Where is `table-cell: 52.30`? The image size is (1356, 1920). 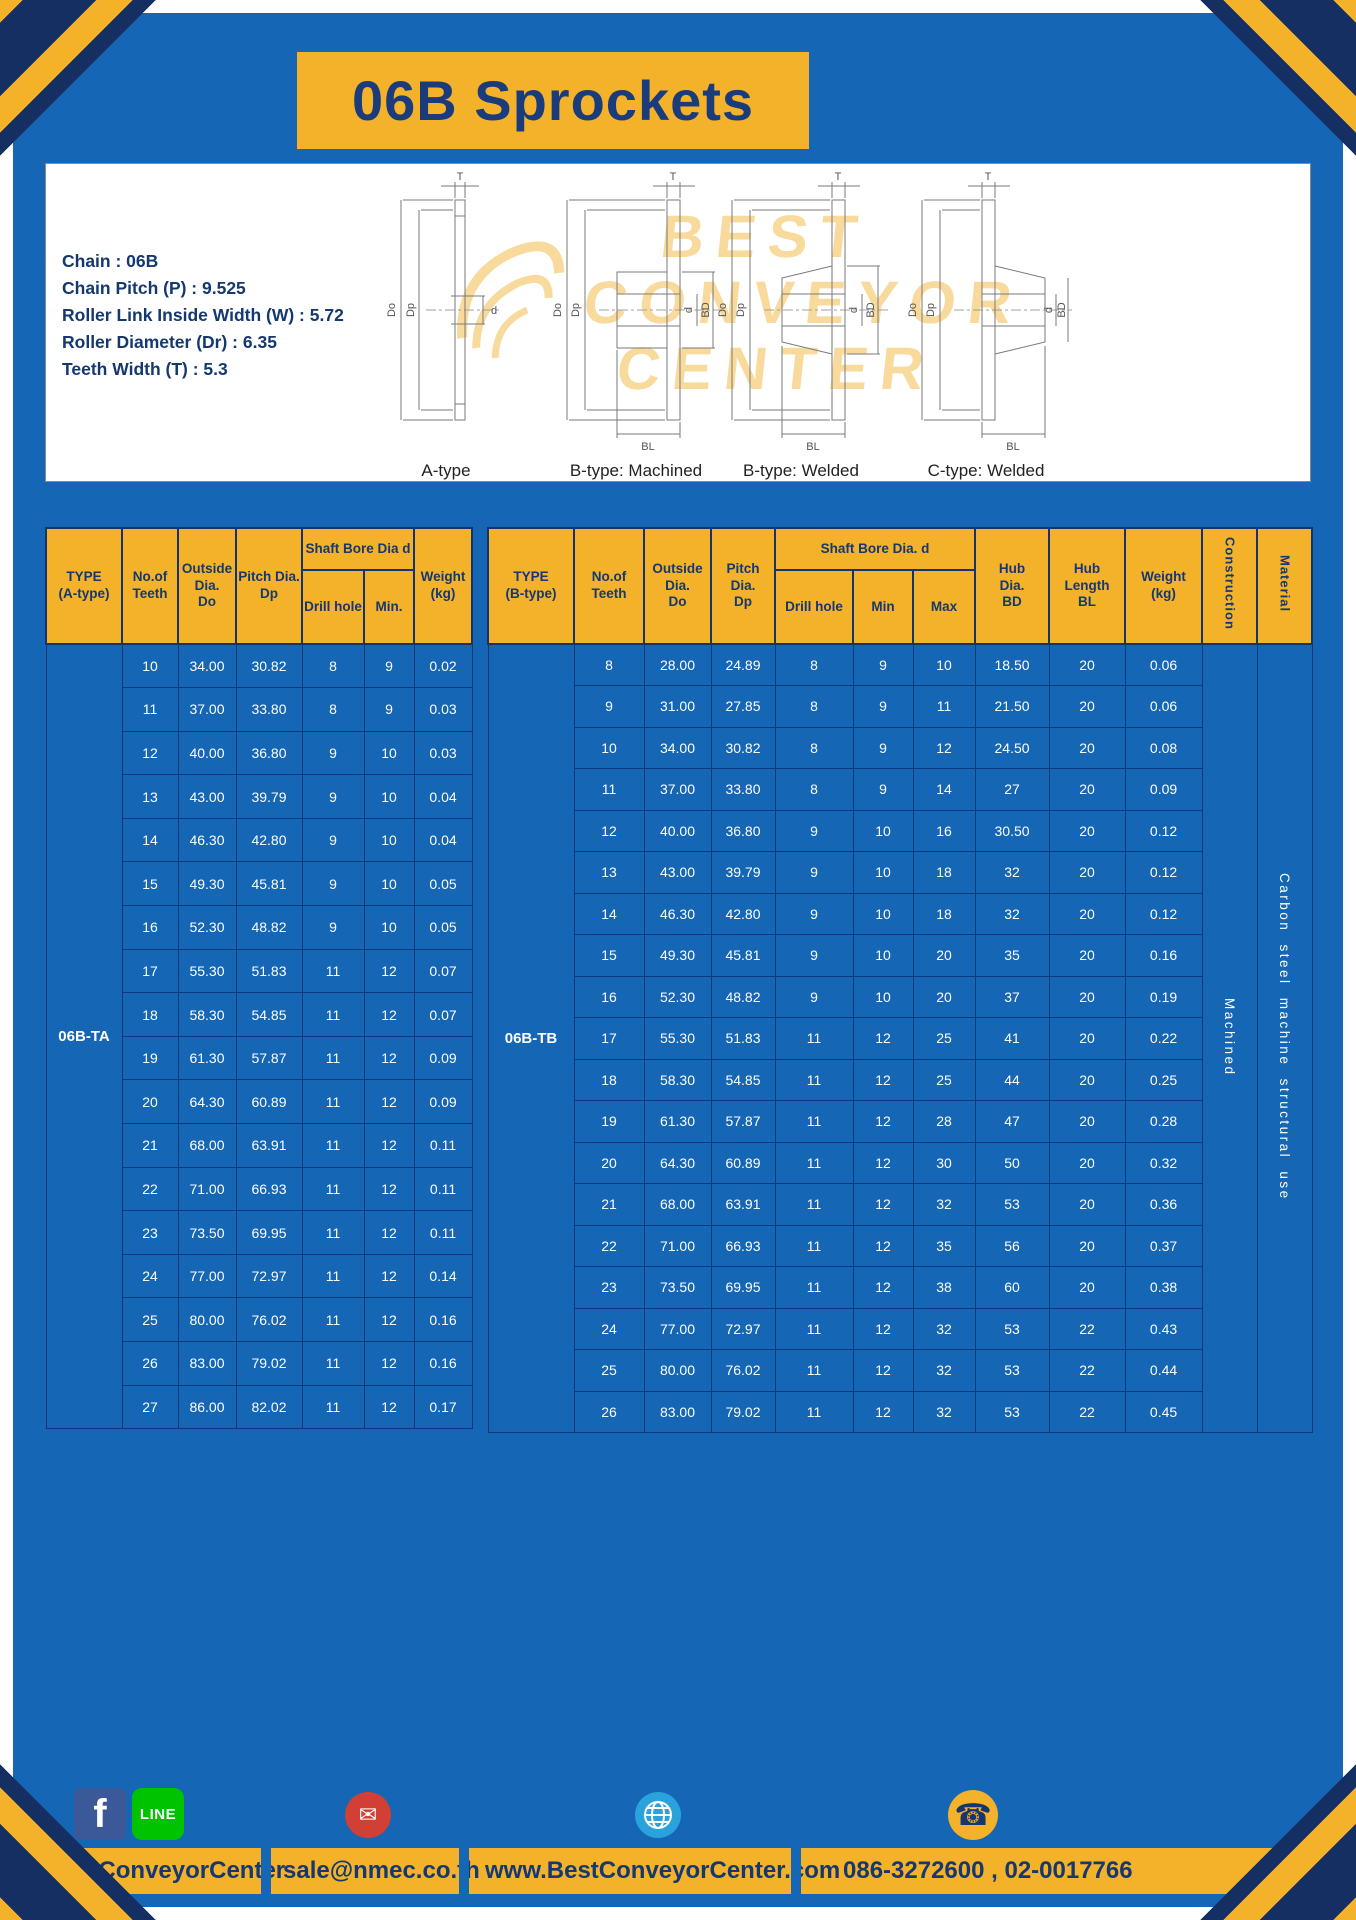
table-cell: 52.30 is located at coordinates (677, 996).